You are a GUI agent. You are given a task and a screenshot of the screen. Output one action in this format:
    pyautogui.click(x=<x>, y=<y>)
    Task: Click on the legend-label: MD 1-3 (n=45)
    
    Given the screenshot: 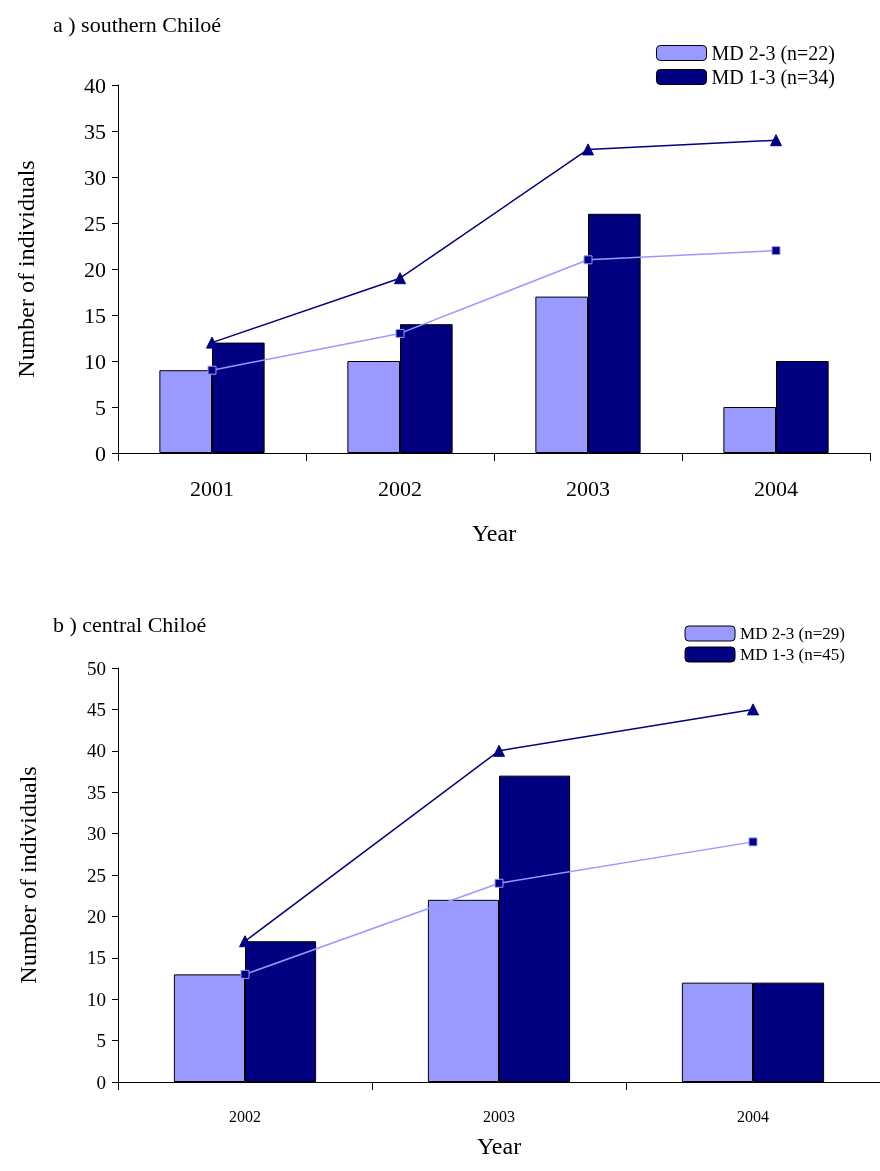 What is the action you would take?
    pyautogui.click(x=793, y=654)
    